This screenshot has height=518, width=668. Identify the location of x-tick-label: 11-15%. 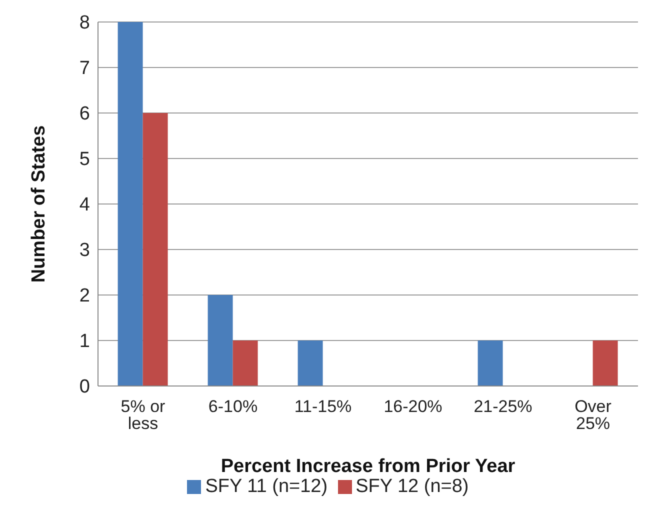
(323, 406).